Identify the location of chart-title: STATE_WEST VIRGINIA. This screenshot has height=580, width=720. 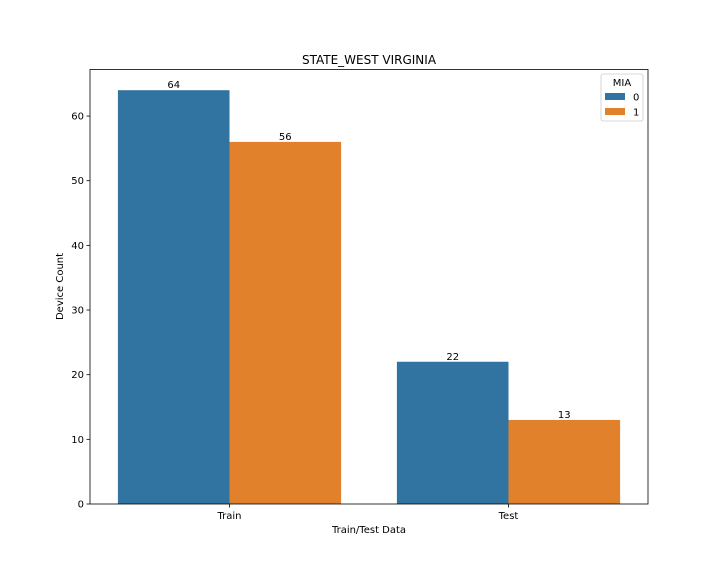
(369, 60).